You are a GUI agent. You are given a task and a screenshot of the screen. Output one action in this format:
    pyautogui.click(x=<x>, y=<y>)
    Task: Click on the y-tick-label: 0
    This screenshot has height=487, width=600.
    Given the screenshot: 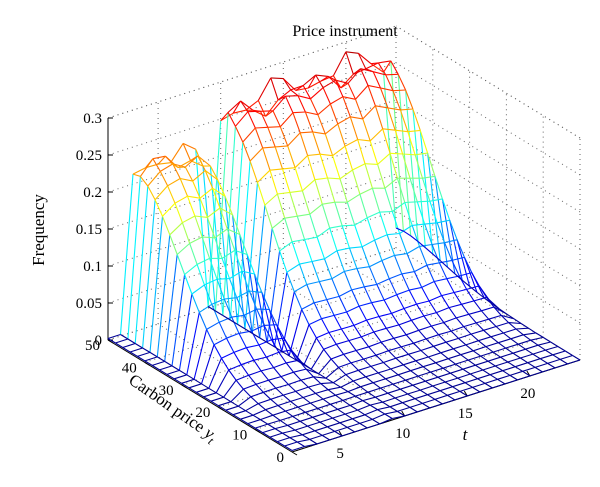 What is the action you would take?
    pyautogui.click(x=281, y=458)
    